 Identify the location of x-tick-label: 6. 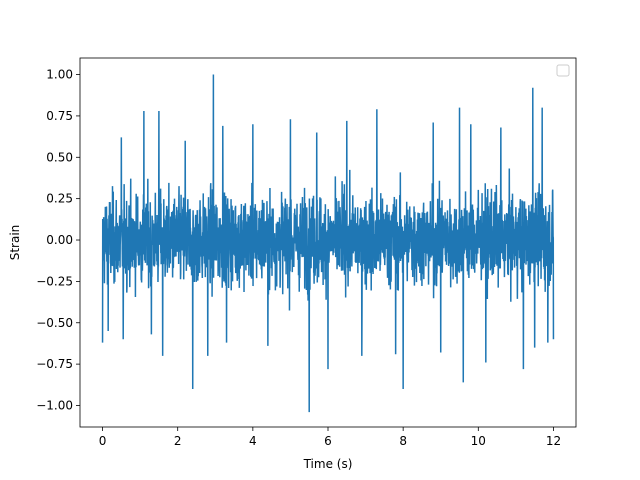
(328, 441).